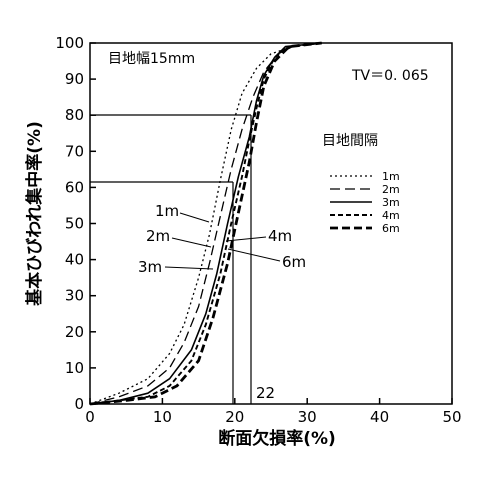  Describe the element at coordinates (391, 228) in the screenshot. I see `legend-label-6m: 6m` at that location.